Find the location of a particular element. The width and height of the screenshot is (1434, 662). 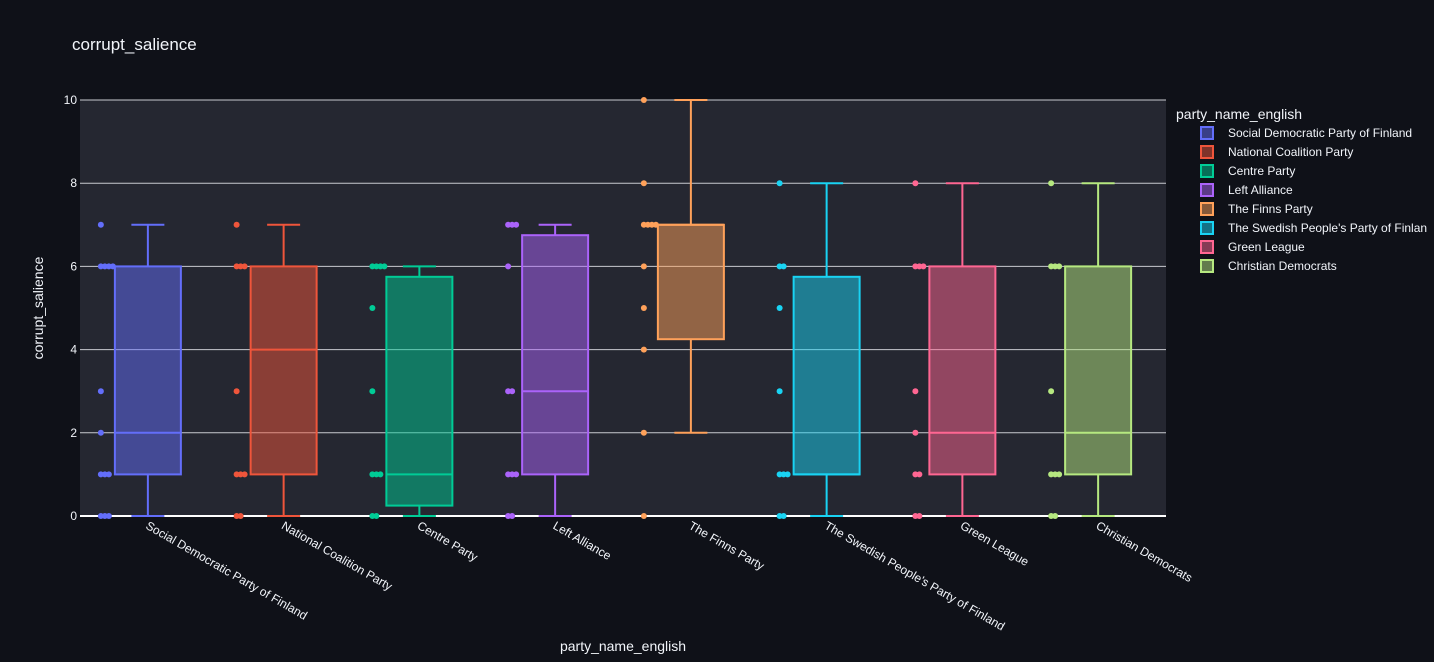

legend-item: Left Alliance is located at coordinates (1246, 190).